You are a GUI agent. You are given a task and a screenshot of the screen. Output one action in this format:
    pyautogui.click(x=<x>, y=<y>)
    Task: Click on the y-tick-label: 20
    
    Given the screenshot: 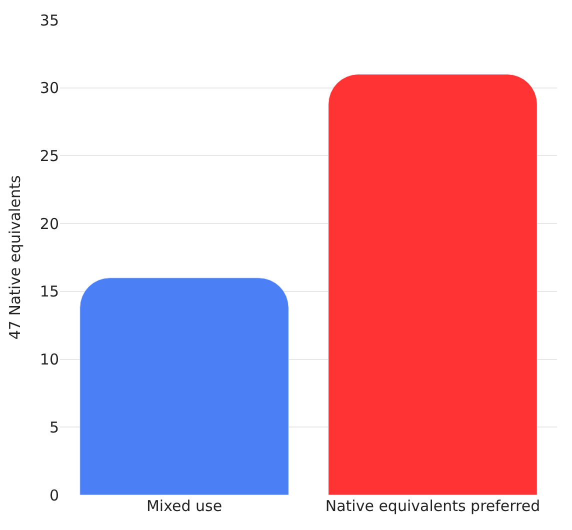 What is the action you would take?
    pyautogui.click(x=49, y=223)
    